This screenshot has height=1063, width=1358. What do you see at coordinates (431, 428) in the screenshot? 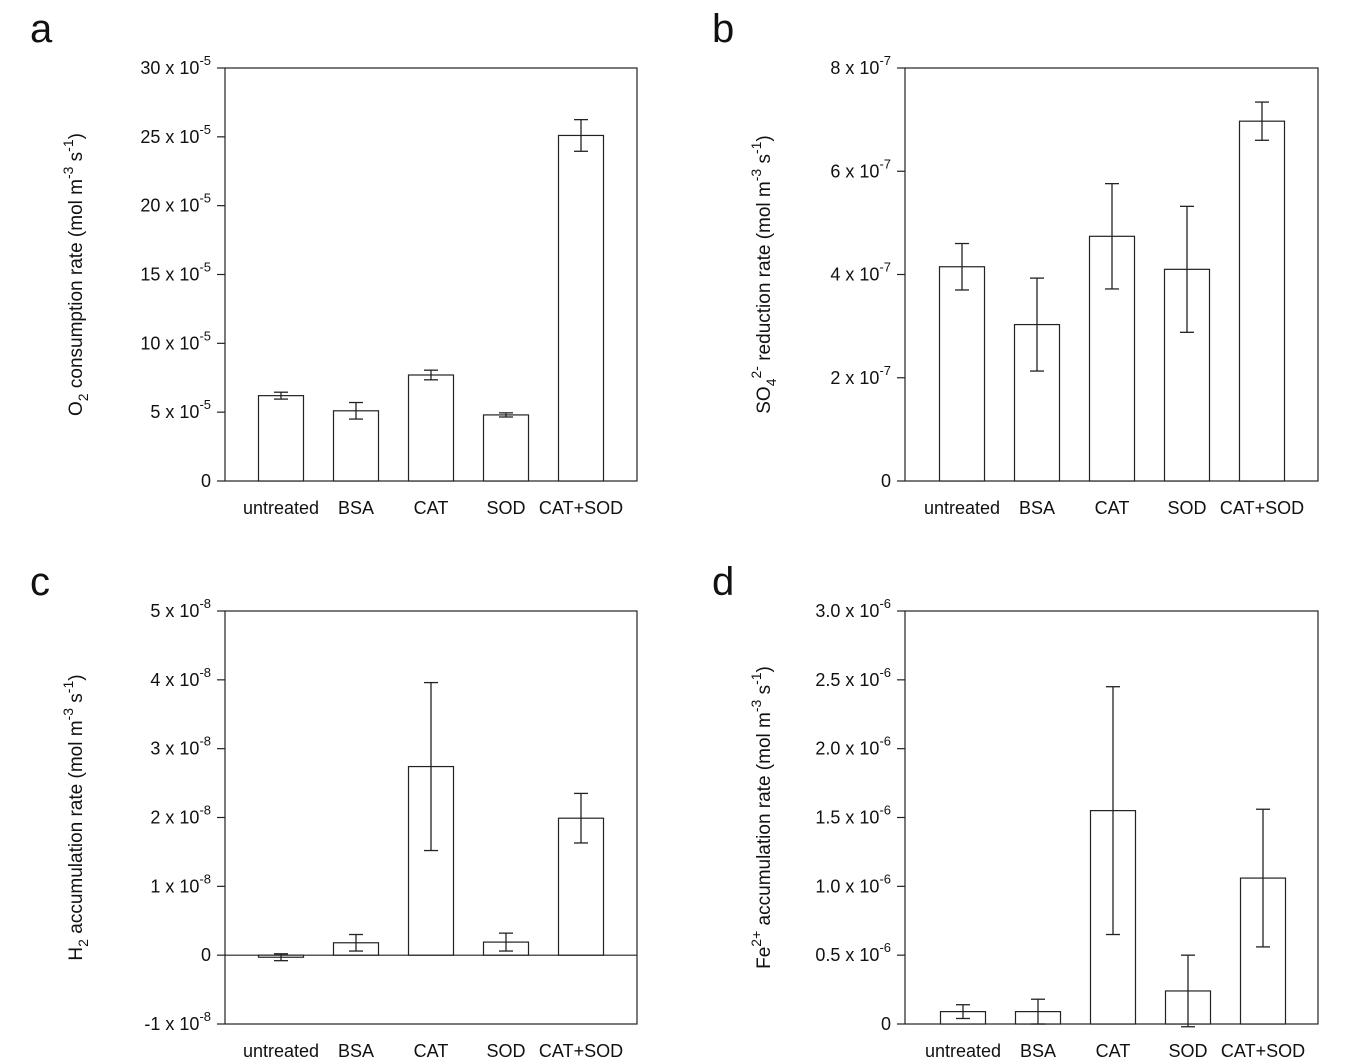
I see `bar-cat` at bounding box center [431, 428].